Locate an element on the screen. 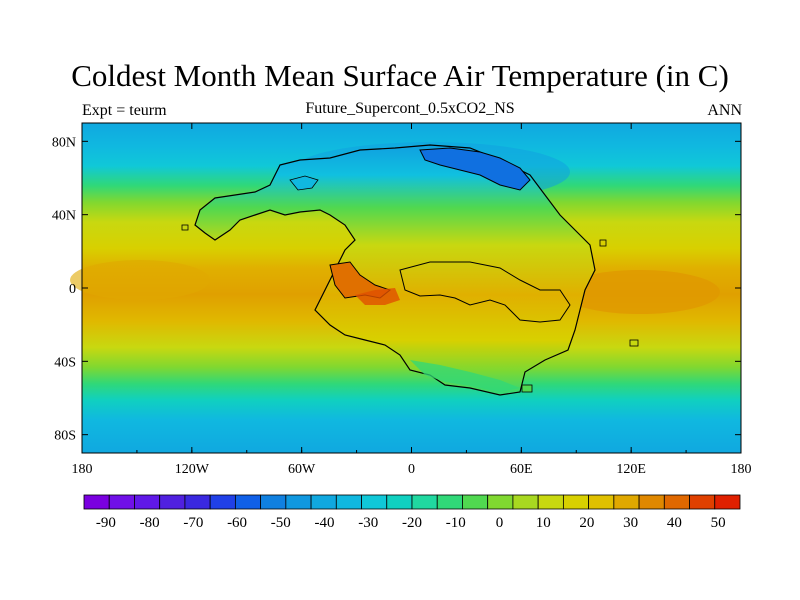  colorbar-label: -80 is located at coordinates (150, 523).